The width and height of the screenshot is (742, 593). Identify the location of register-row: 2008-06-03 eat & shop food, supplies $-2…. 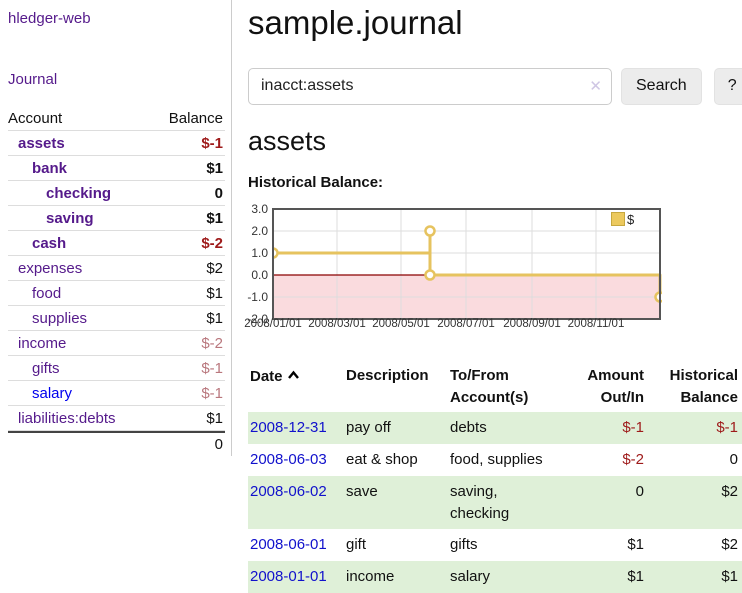
(495, 460).